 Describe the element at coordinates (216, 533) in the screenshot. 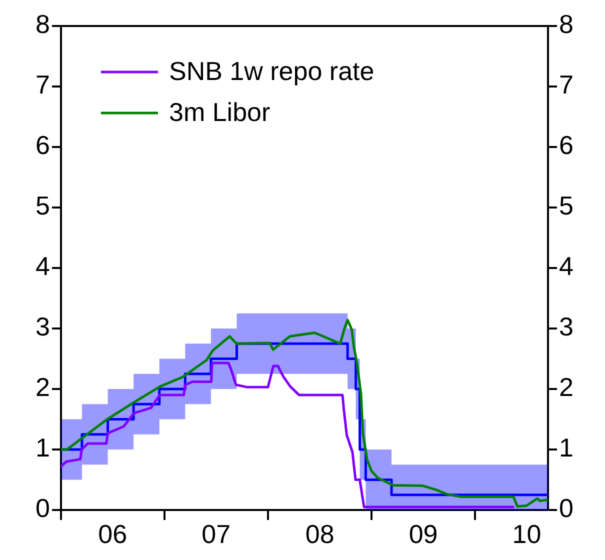

I see `x-tick-label: 07` at that location.